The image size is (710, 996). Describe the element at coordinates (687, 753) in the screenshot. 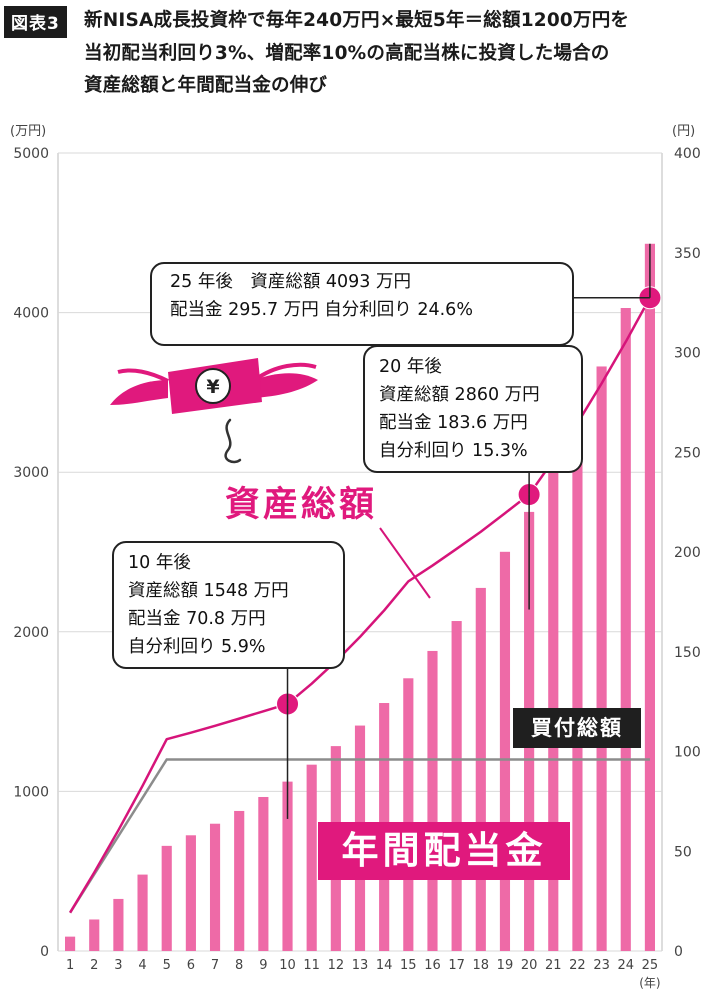

I see `right-tick-label: 100` at that location.